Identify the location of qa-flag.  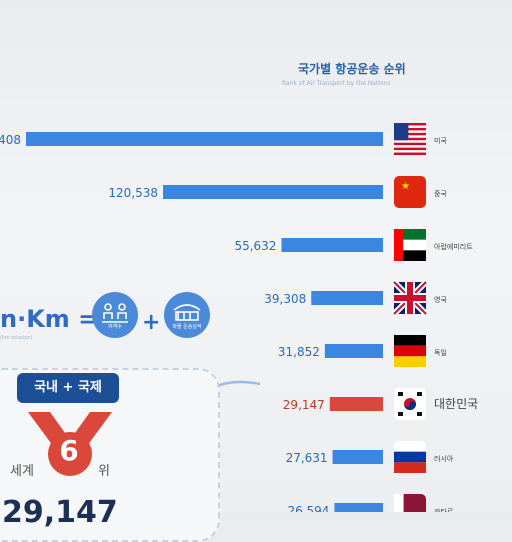
(410, 503).